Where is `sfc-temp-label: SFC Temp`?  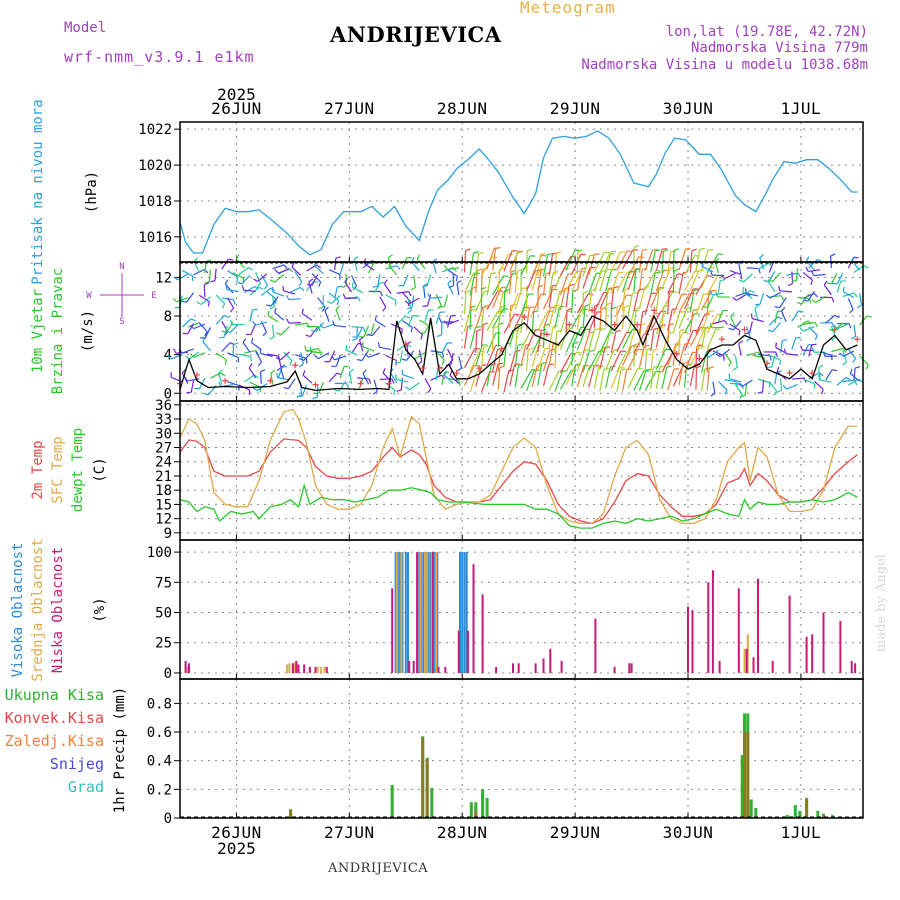
sfc-temp-label: SFC Temp is located at coordinates (58, 469).